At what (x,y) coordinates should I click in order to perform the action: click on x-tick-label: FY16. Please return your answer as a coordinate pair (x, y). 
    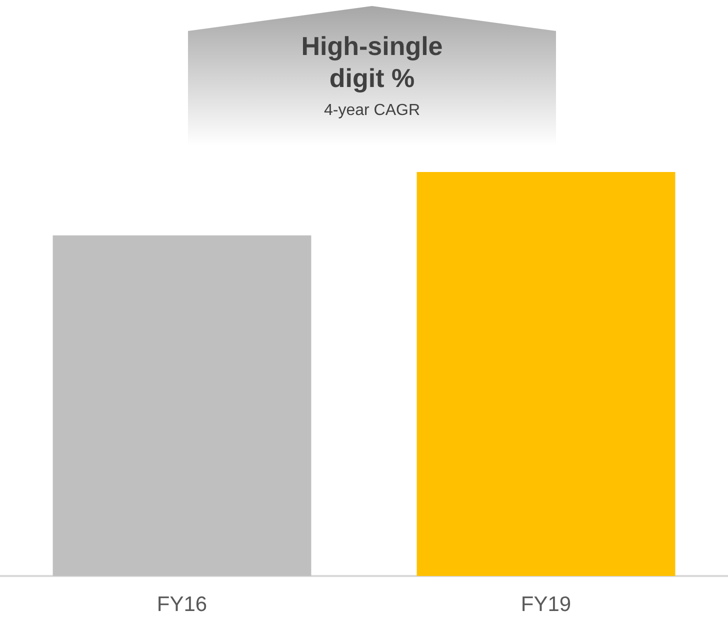
    Looking at the image, I should click on (182, 604).